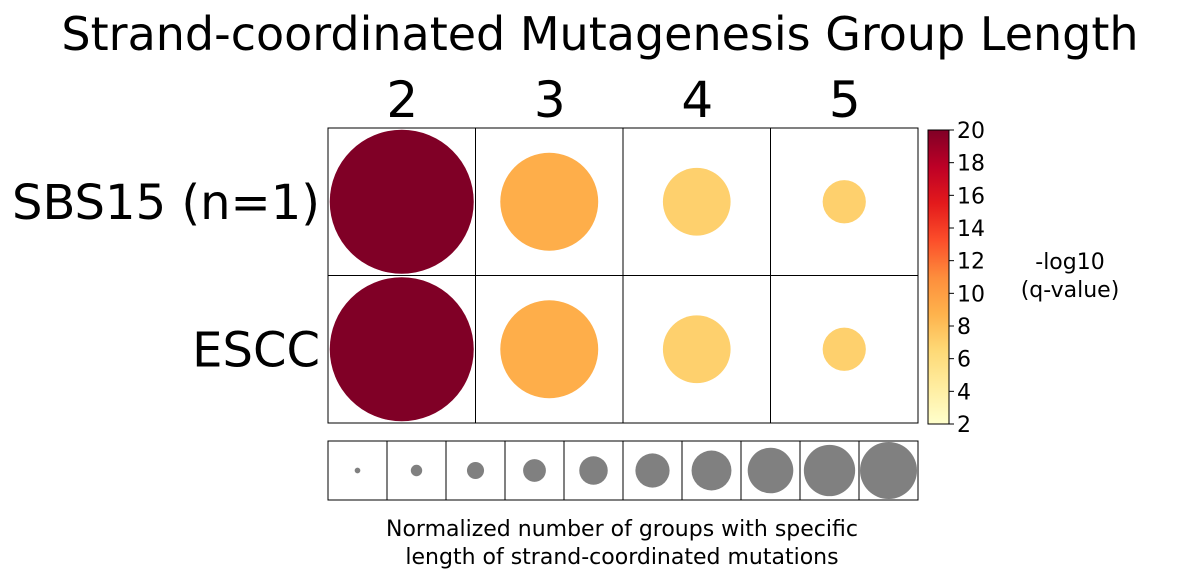 The width and height of the screenshot is (1200, 578). Describe the element at coordinates (971, 229) in the screenshot. I see `colorbar-tick-label: 14` at that location.